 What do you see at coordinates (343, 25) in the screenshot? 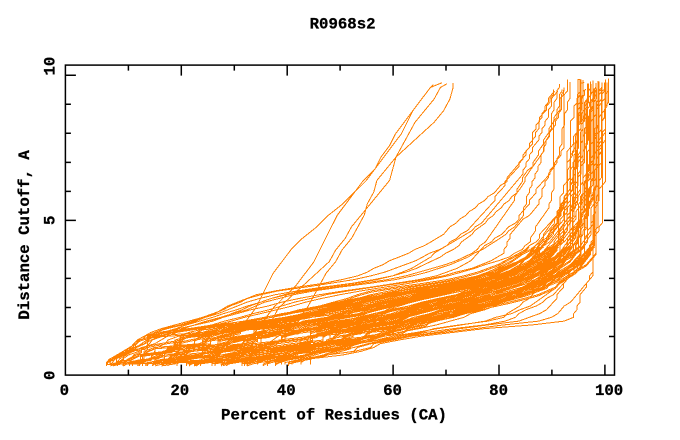
I see `svg-text: R0968s2` at bounding box center [343, 25].